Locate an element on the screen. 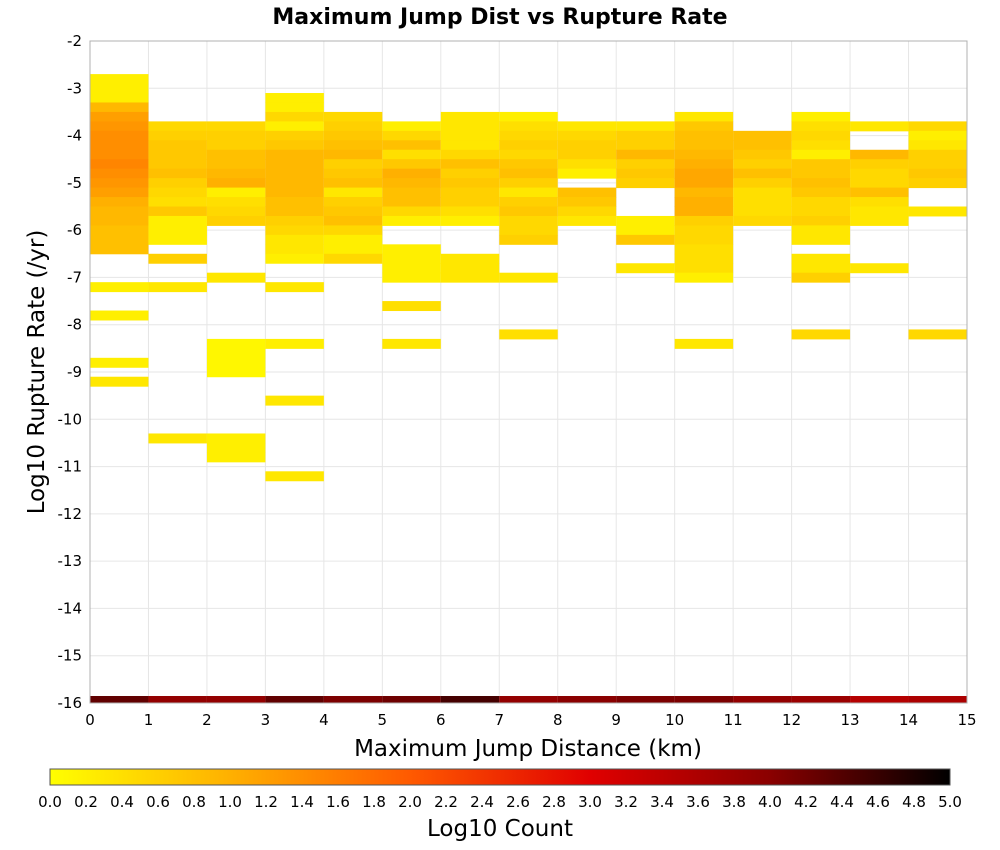 Image resolution: width=1000 pixels, height=850 pixels. colorbar-tick-label: 4.0 is located at coordinates (770, 802).